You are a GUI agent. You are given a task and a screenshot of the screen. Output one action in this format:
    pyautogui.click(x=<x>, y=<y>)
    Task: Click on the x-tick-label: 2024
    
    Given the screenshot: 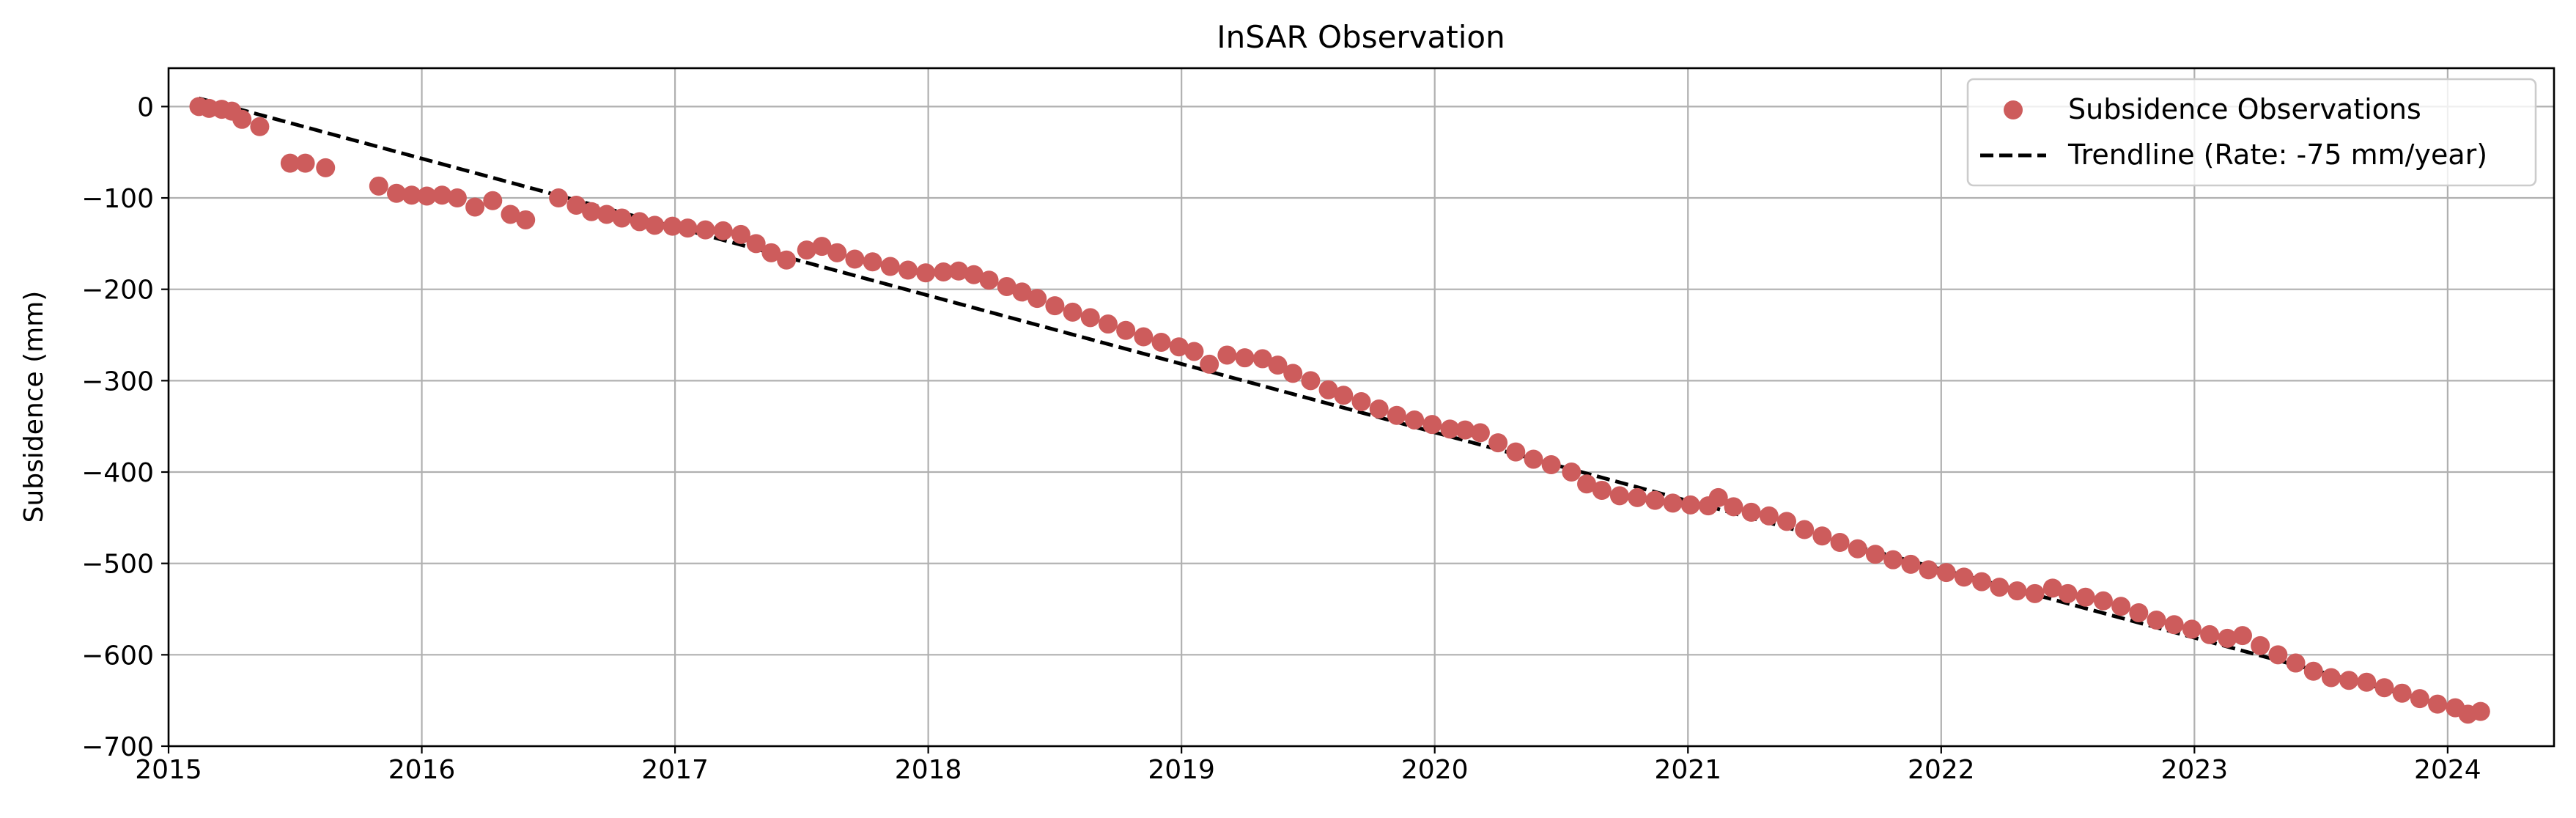 What is the action you would take?
    pyautogui.click(x=2447, y=770)
    